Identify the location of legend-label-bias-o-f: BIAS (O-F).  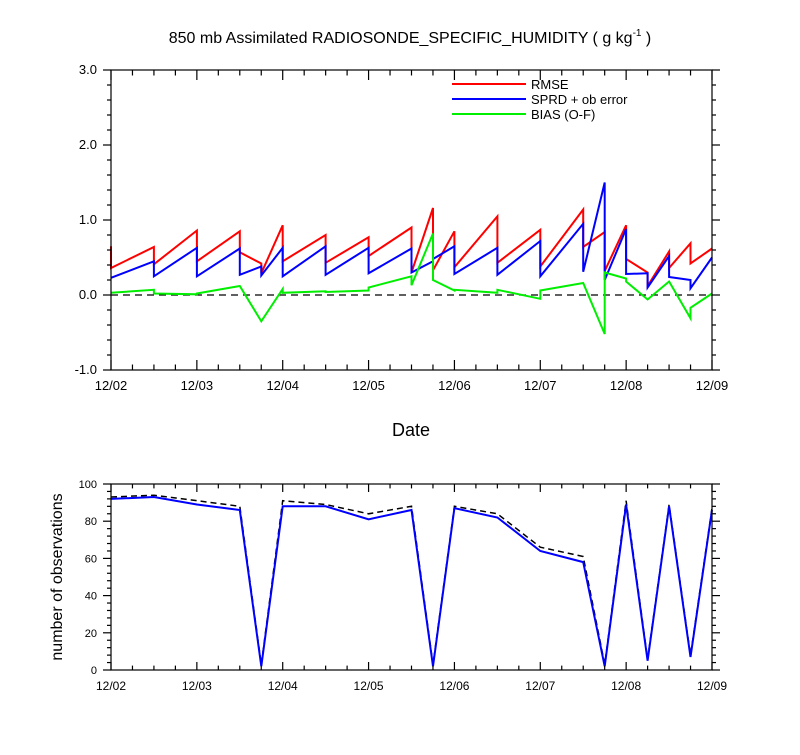
(563, 114).